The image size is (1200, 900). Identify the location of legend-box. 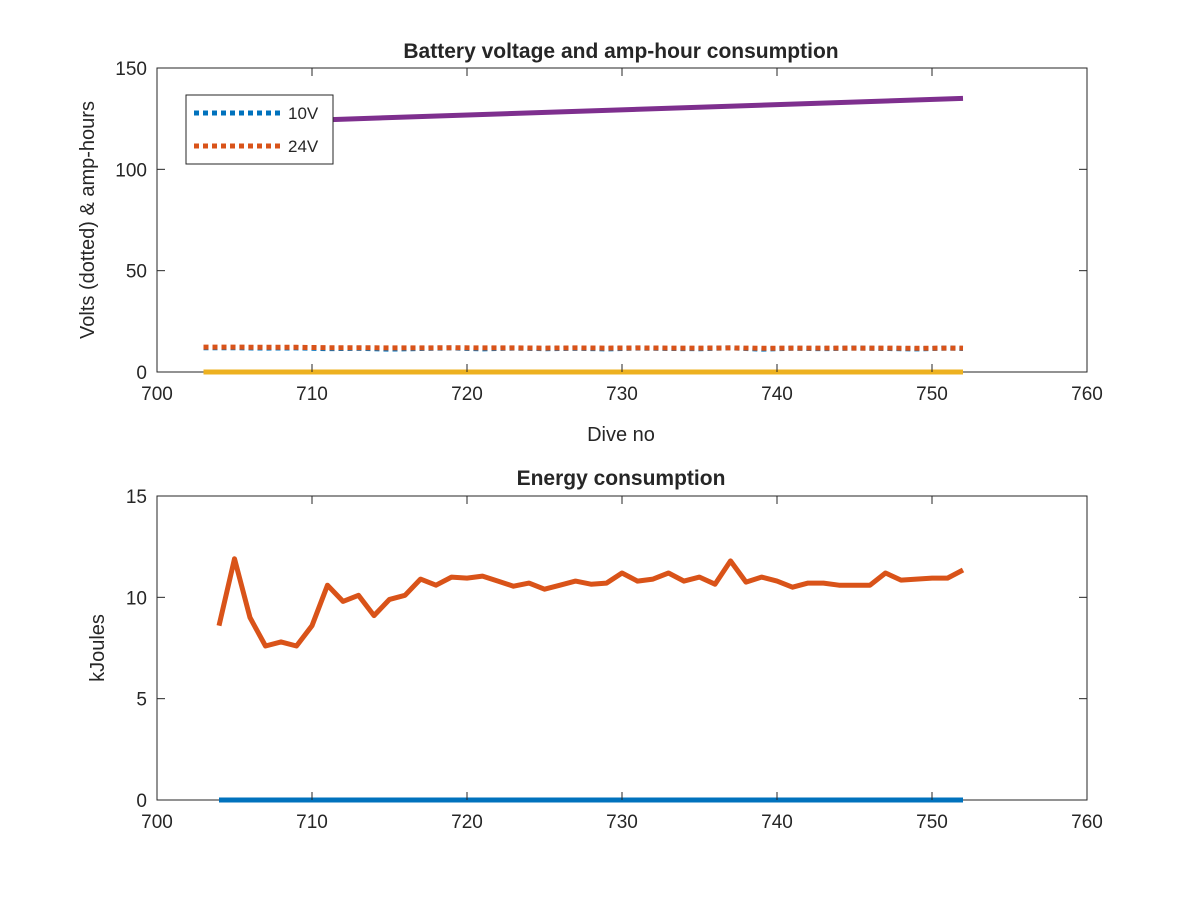
(259, 129).